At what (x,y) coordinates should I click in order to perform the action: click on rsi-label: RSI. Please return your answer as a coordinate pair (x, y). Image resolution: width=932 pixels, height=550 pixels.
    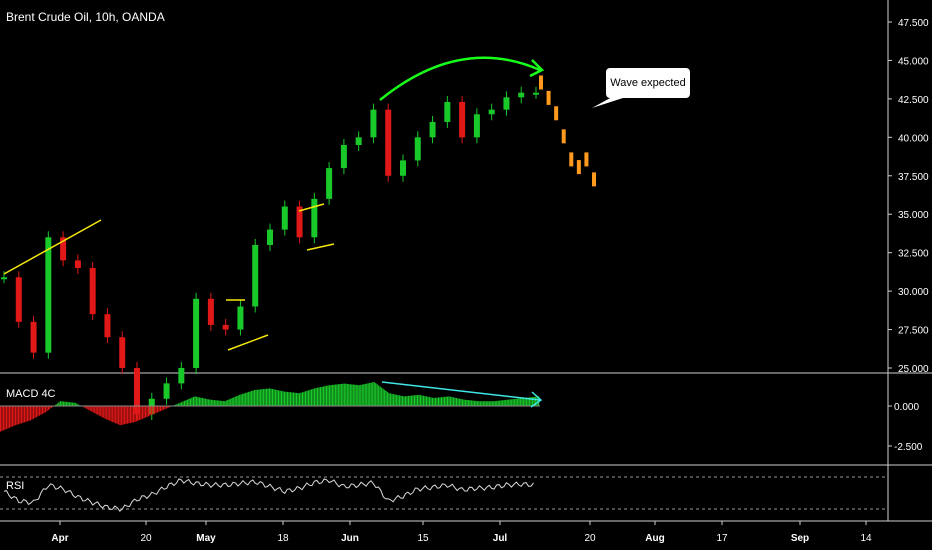
    Looking at the image, I should click on (15, 486).